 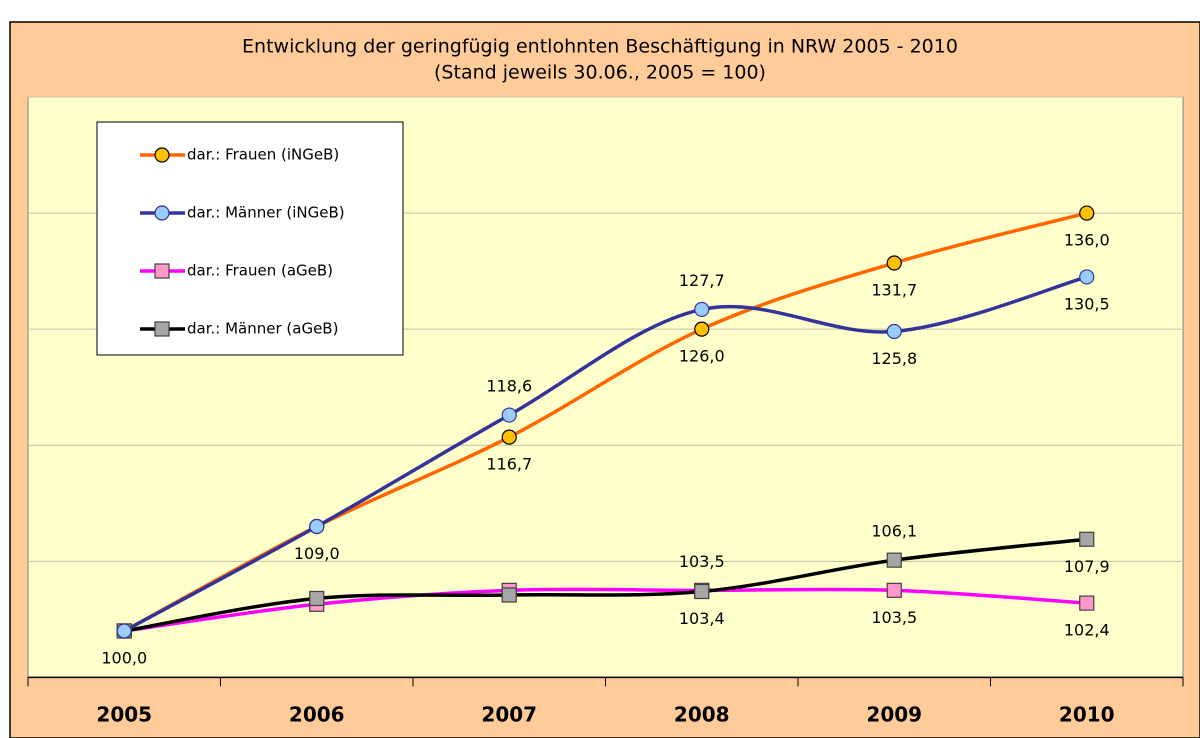 I want to click on data-label: 118,6, so click(x=509, y=386).